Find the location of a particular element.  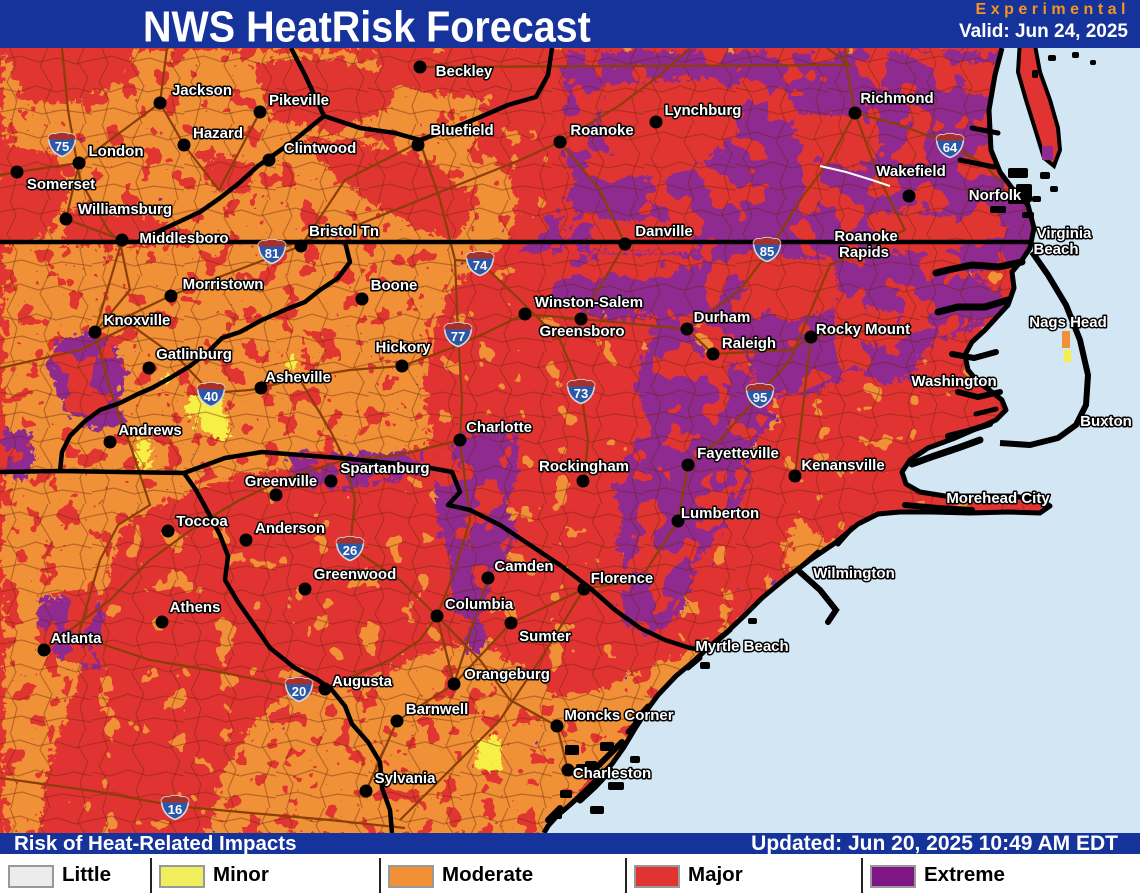

svg-text: Jackson is located at coordinates (202, 90).